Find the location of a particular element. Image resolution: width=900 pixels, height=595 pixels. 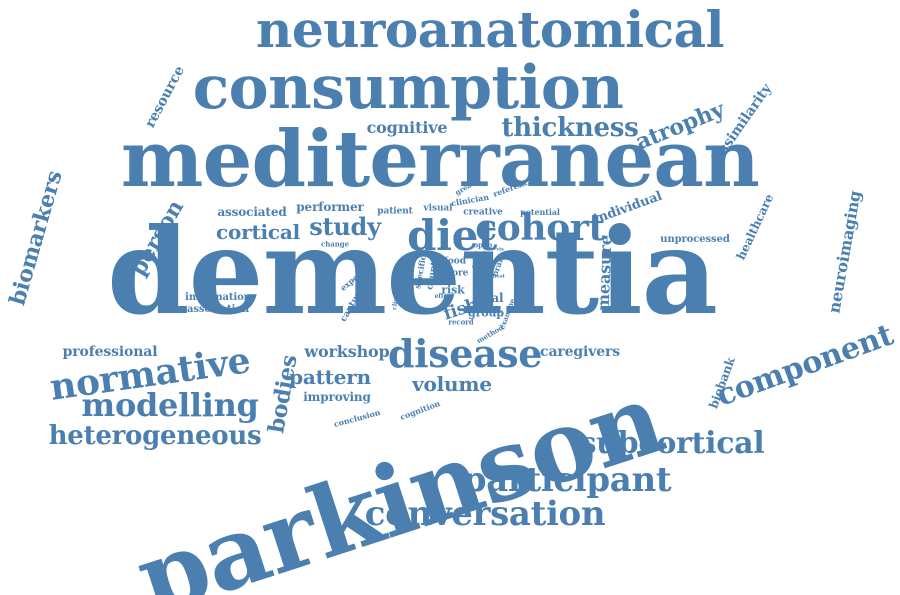

word-consumption: consumption is located at coordinates (408, 88).